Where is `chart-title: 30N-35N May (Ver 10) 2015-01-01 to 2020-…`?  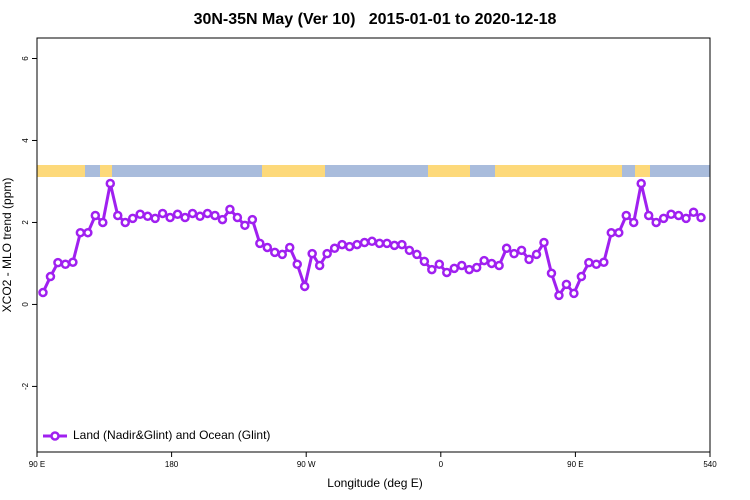 chart-title: 30N-35N May (Ver 10) 2015-01-01 to 2020-… is located at coordinates (375, 19).